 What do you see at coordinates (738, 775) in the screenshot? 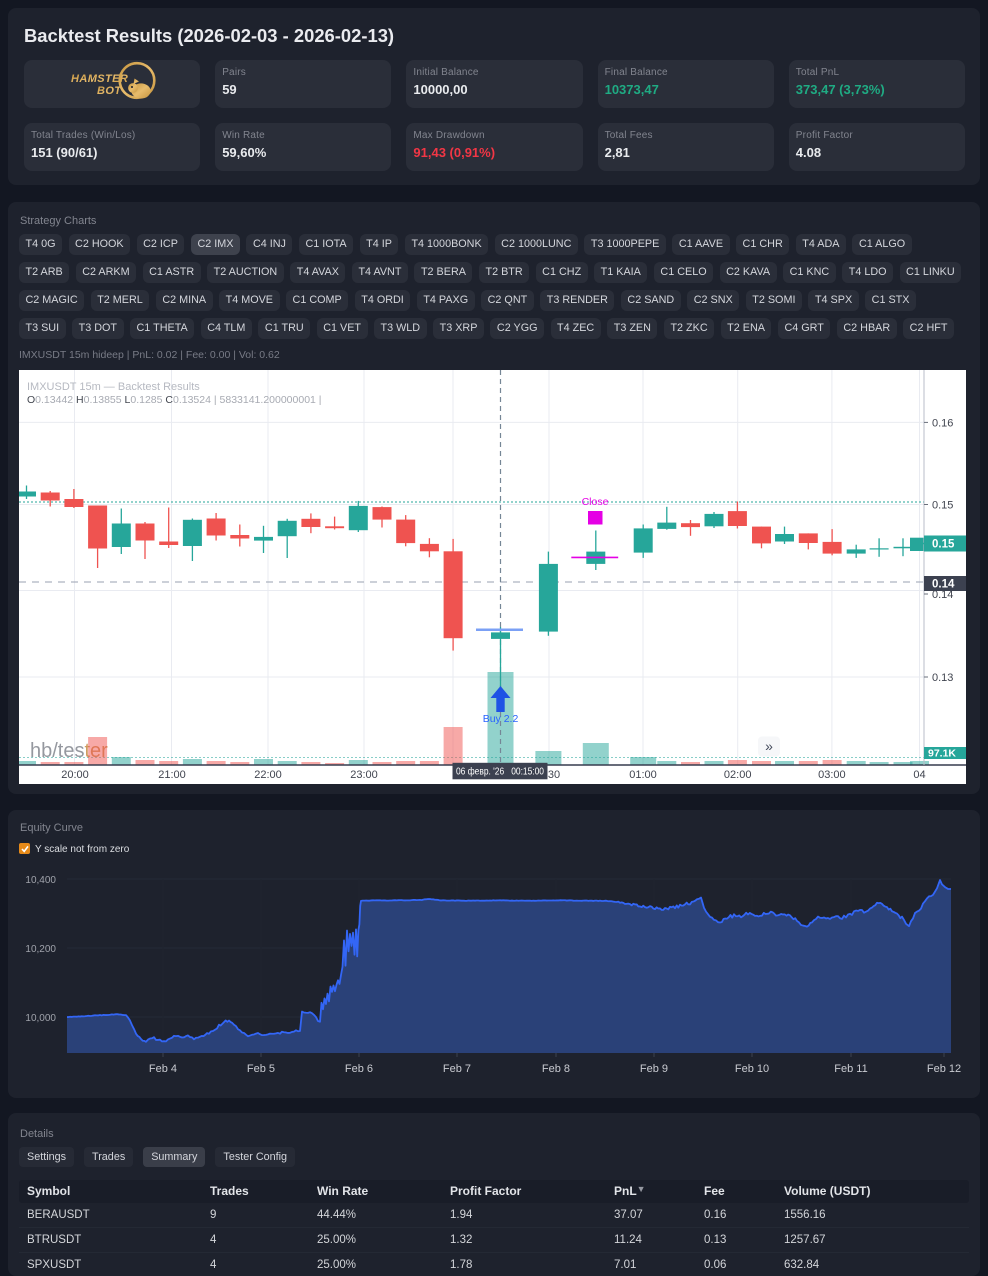
I see `svg-text: 02:00` at bounding box center [738, 775].